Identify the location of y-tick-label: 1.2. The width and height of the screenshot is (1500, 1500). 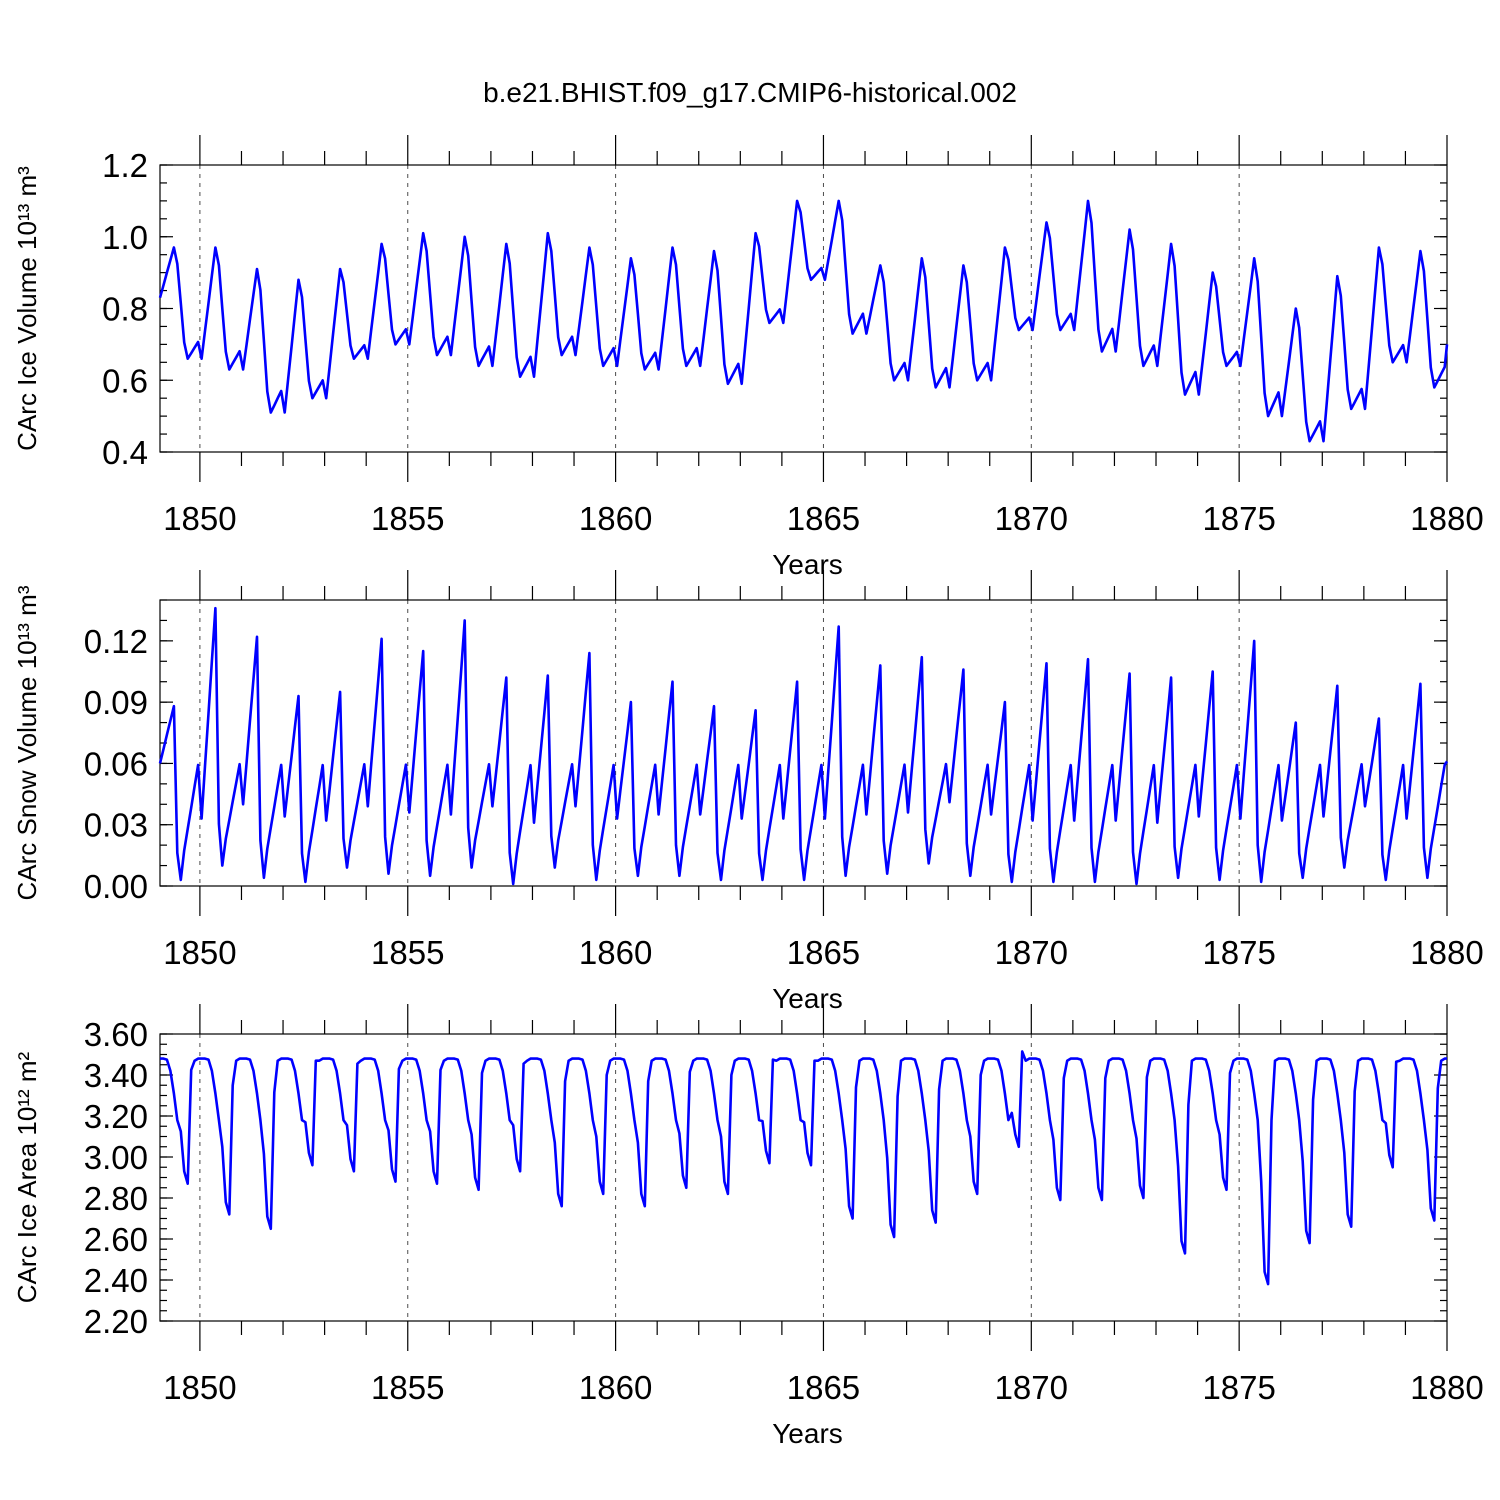
(125, 165).